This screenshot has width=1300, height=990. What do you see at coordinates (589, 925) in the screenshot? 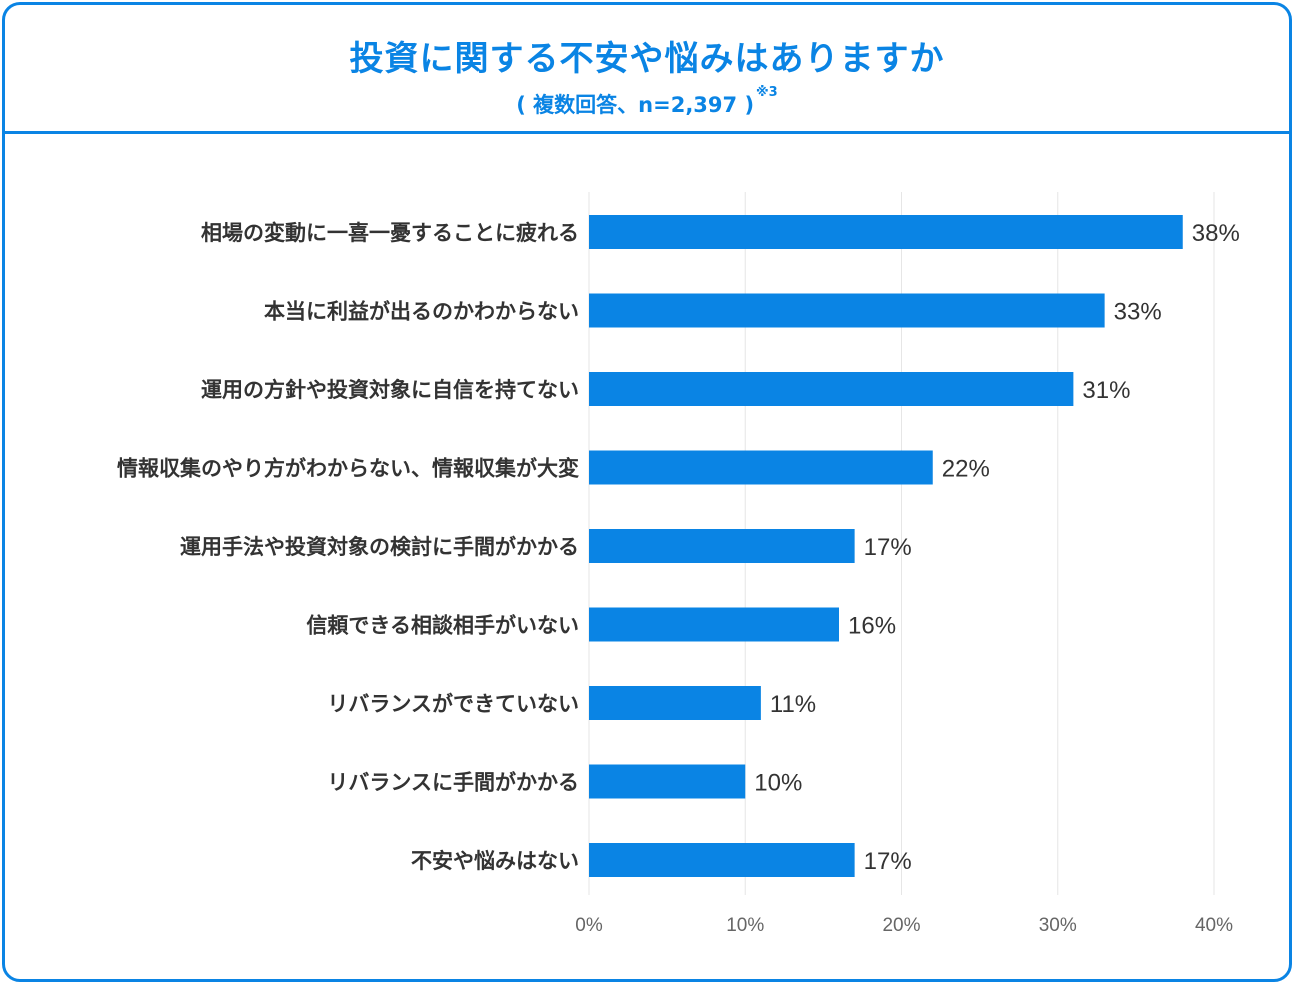
I see `x-tick-label: 0%` at bounding box center [589, 925].